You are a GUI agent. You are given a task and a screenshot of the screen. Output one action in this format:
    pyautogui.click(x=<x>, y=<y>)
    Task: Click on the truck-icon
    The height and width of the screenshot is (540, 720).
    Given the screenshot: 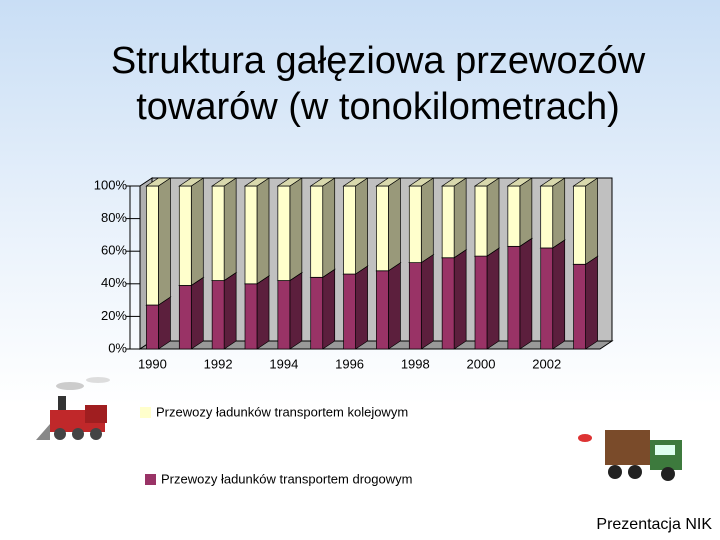 What is the action you would take?
    pyautogui.click(x=630, y=455)
    